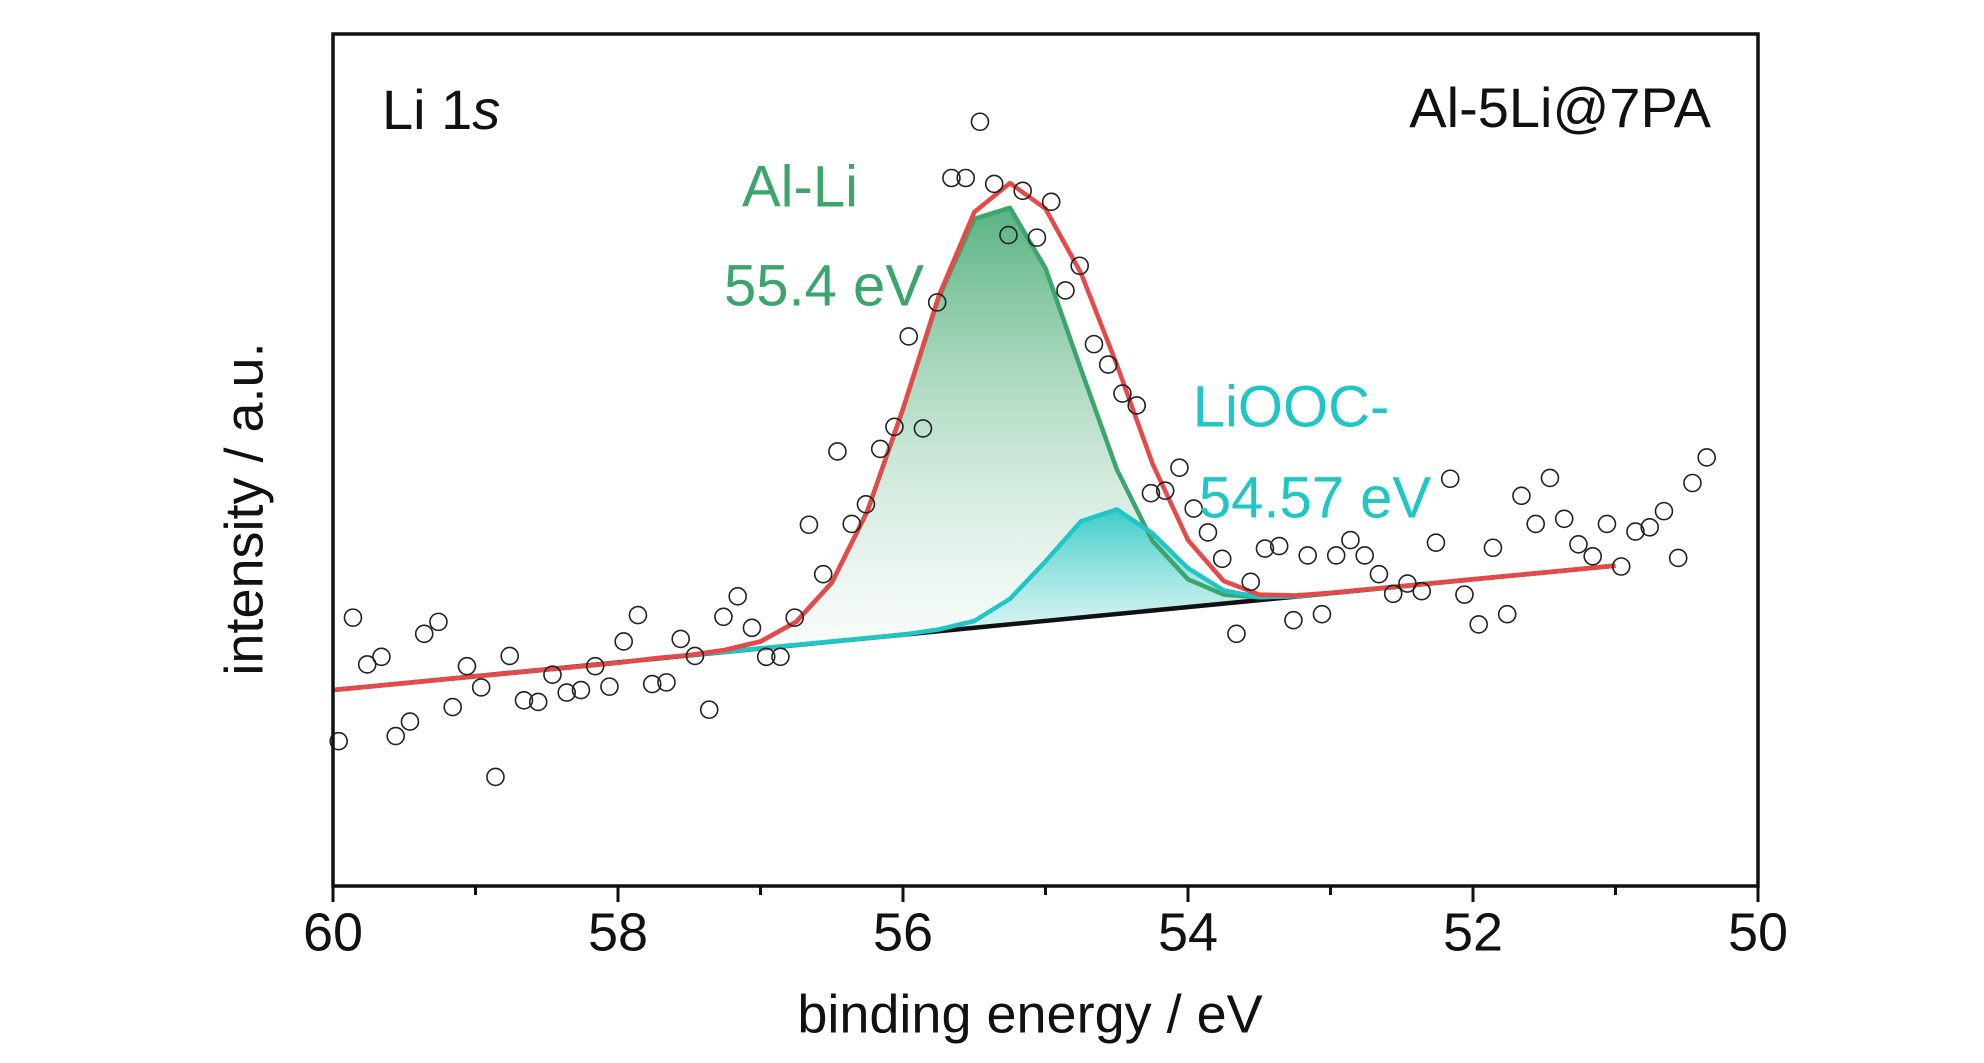 Image resolution: width=1984 pixels, height=1063 pixels. I want to click on sample-label: Al-5Li@7PA, so click(1560, 107).